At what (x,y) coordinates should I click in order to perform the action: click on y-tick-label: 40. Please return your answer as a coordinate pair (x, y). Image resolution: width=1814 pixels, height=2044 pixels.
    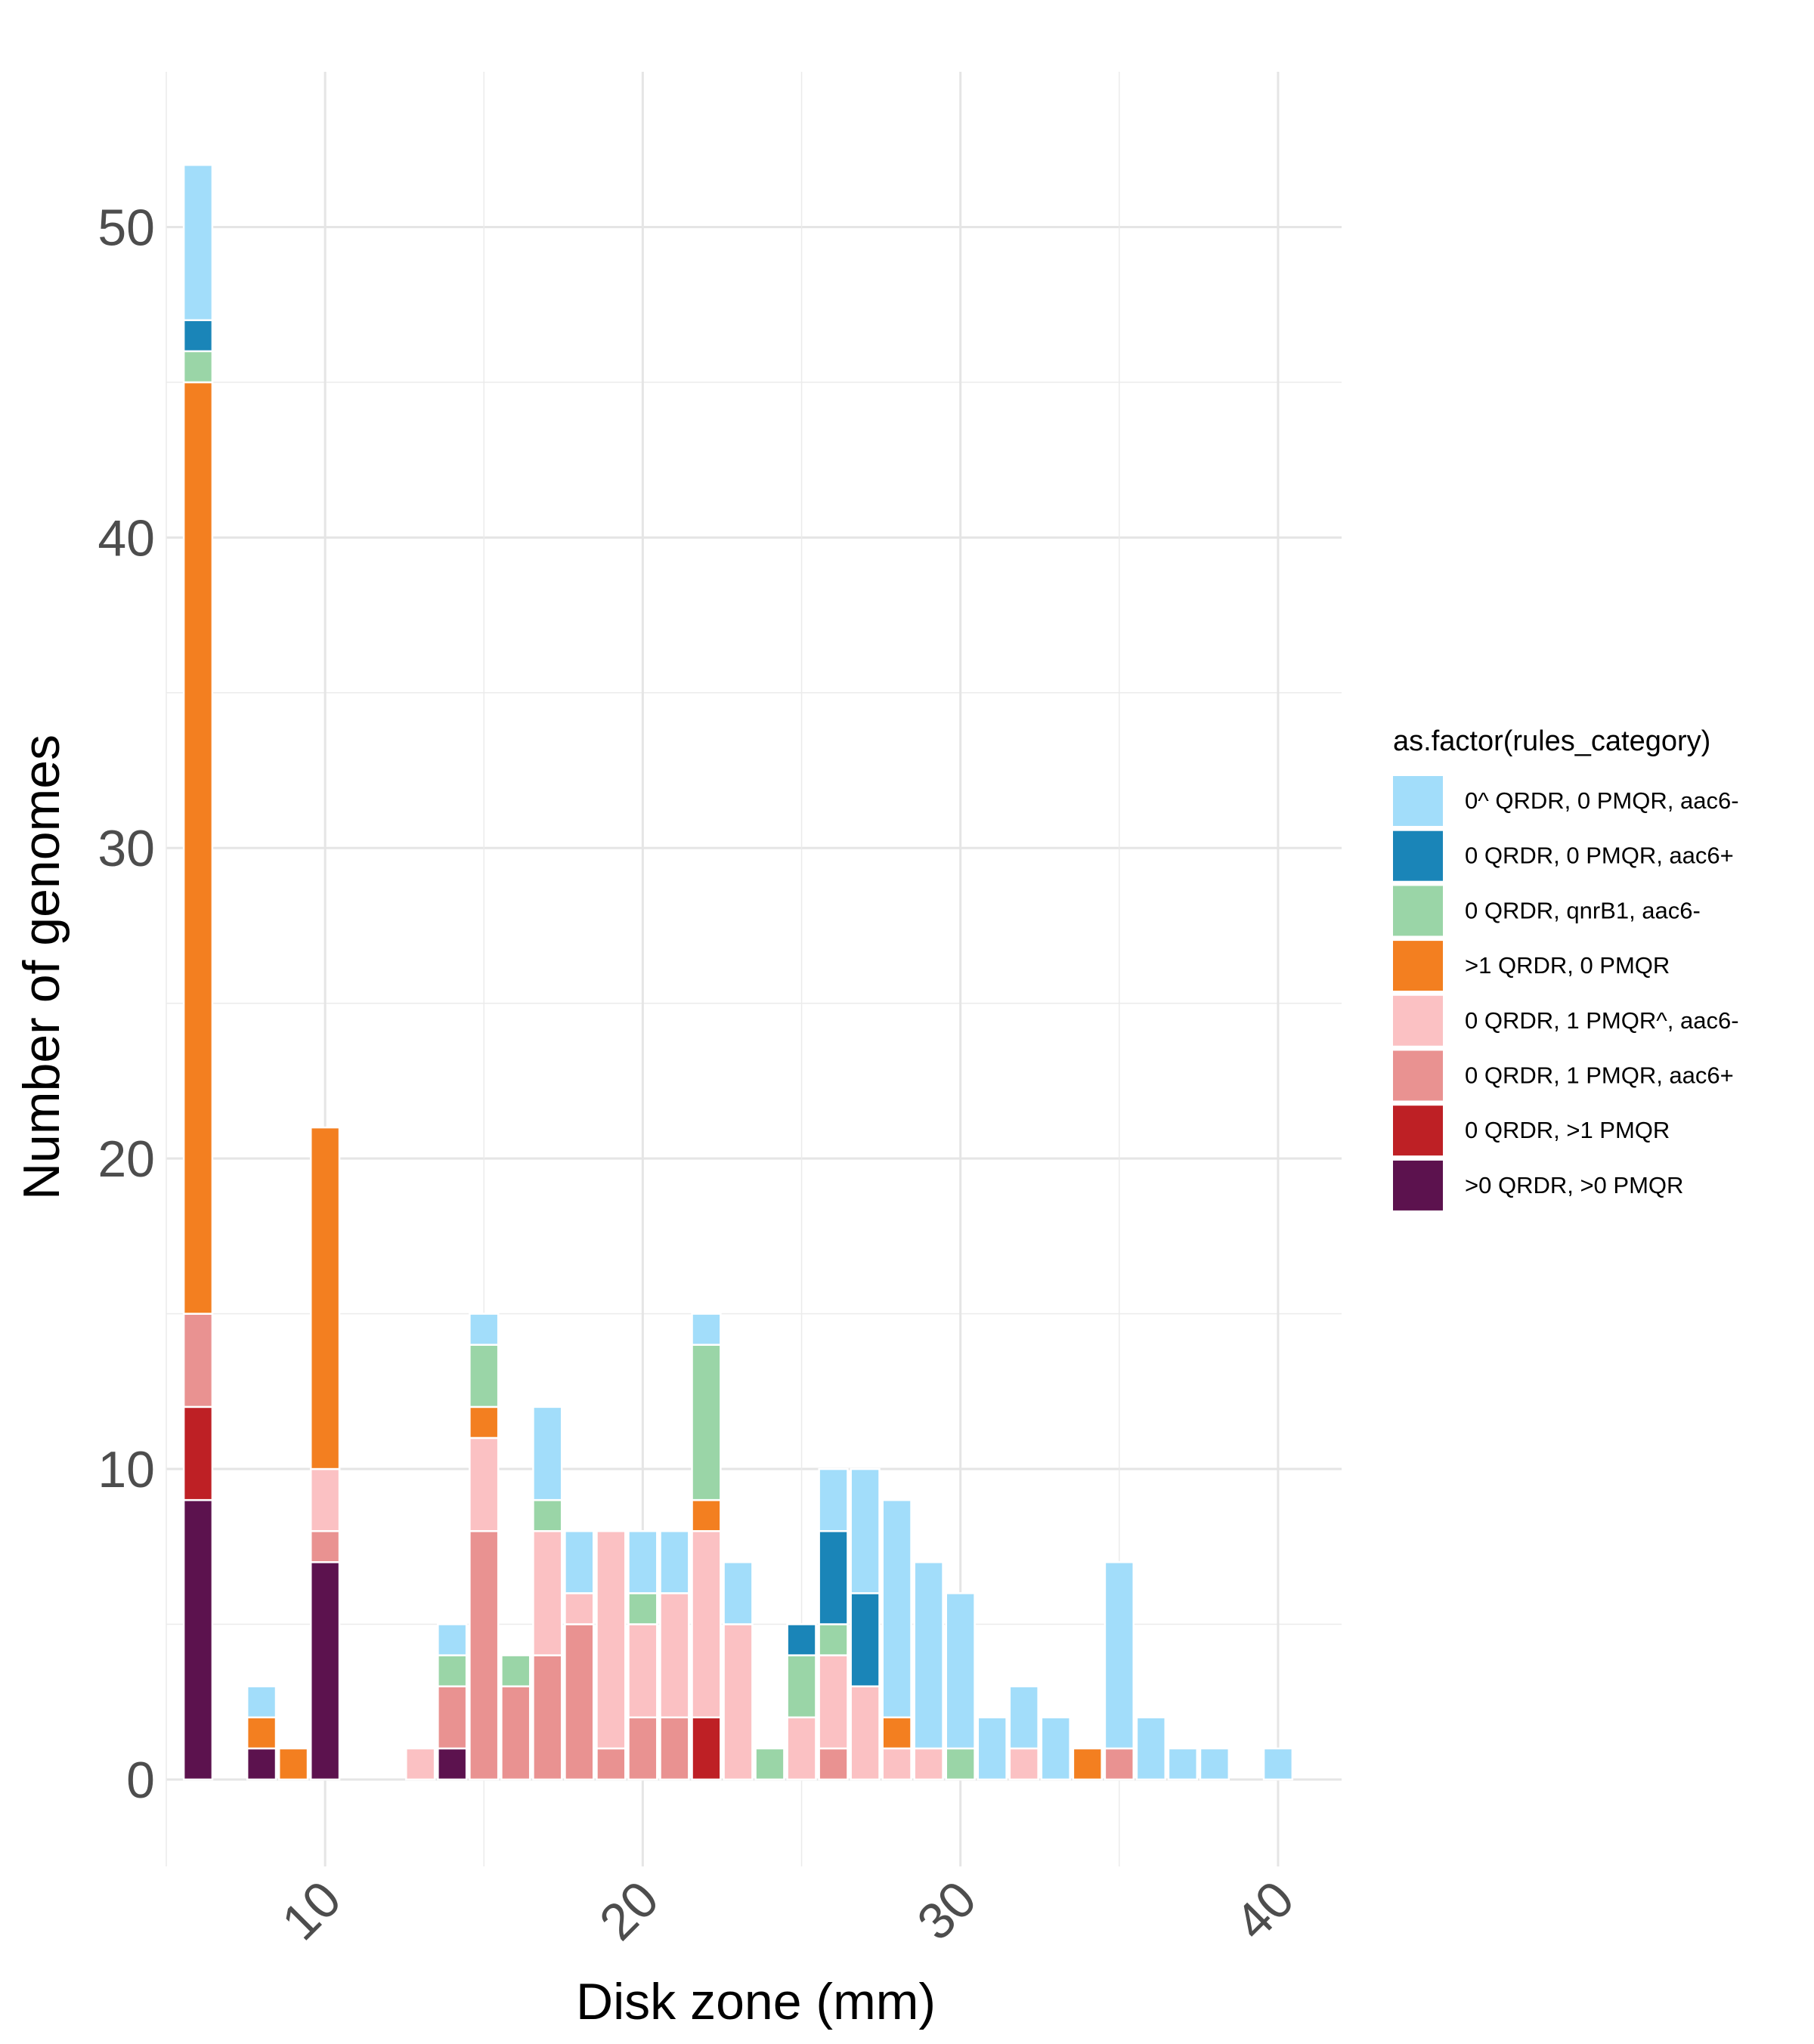
    Looking at the image, I should click on (126, 538).